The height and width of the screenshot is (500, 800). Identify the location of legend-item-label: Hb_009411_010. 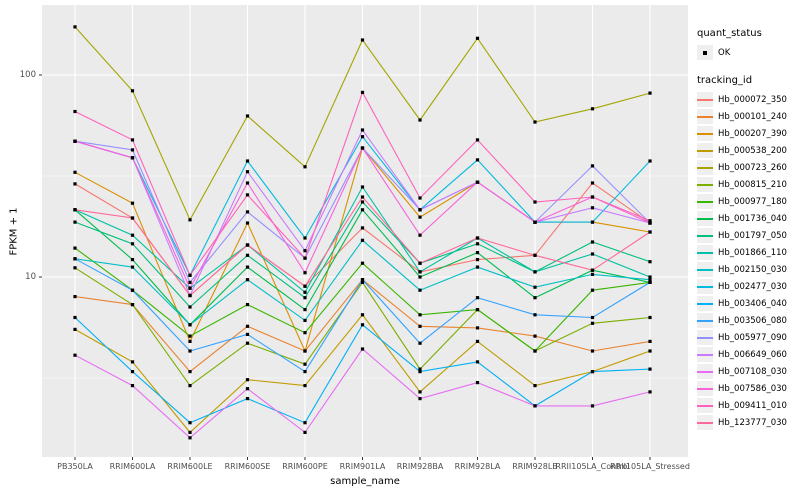
(752, 405).